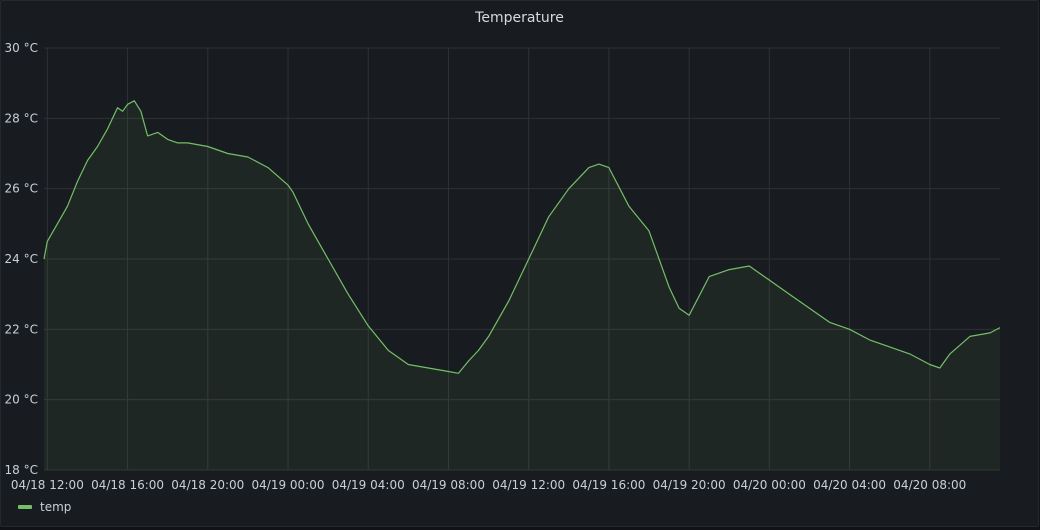  What do you see at coordinates (21, 329) in the screenshot?
I see `y-tick-label: 22 °C` at bounding box center [21, 329].